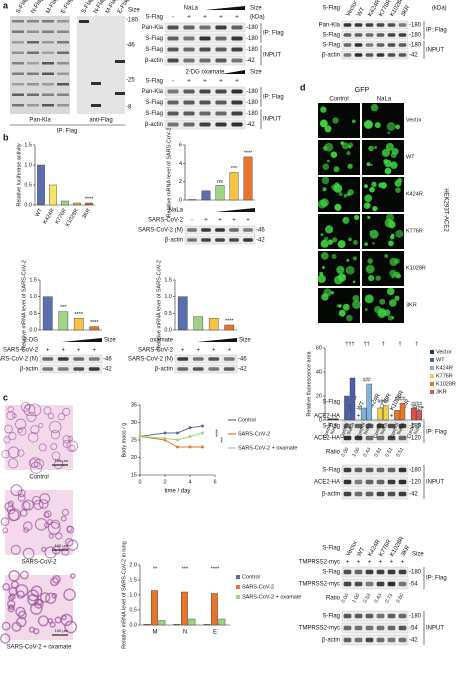  I want to click on size-marker: -180, so click(252, 92).